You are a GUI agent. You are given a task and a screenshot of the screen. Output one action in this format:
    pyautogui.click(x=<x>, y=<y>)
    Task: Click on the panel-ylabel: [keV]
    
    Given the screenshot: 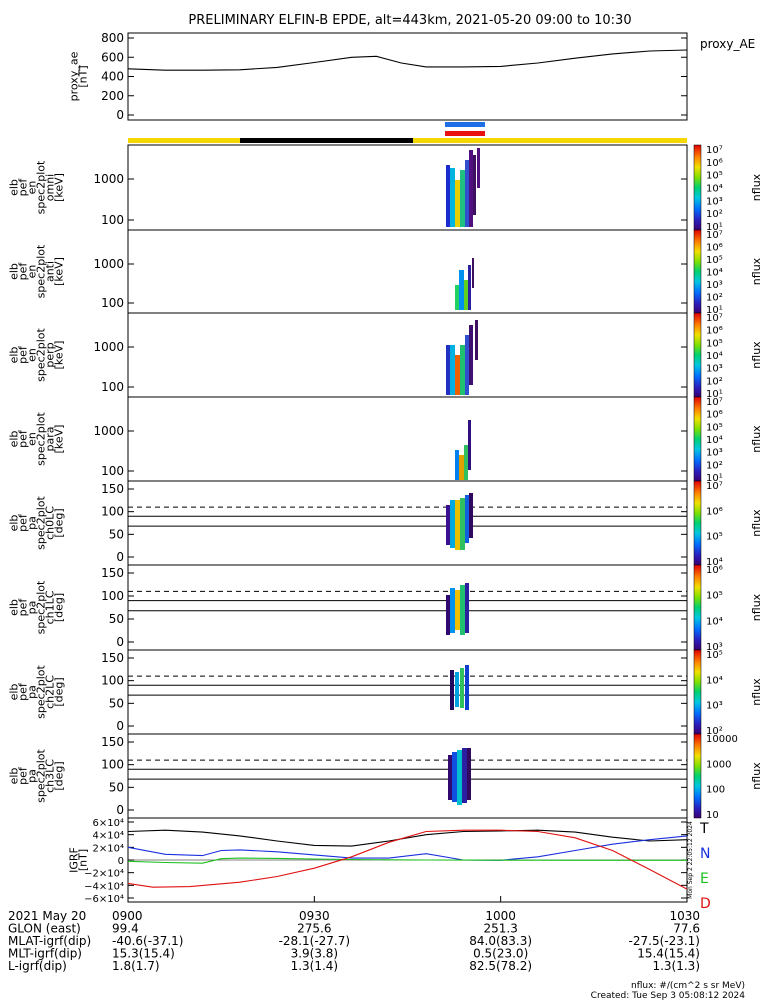 What is the action you would take?
    pyautogui.click(x=59, y=355)
    